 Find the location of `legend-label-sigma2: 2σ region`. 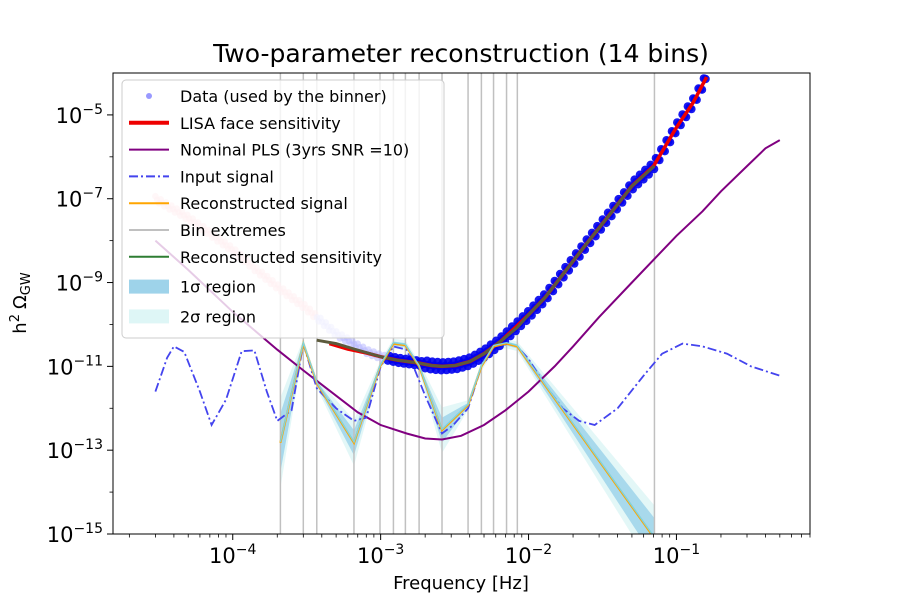

legend-label-sigma2: 2σ region is located at coordinates (218, 316).